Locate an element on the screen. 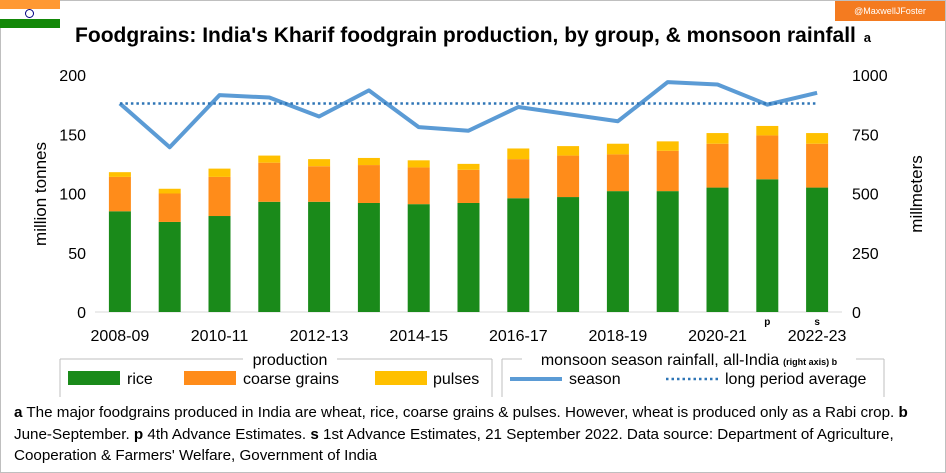  flag-white-band is located at coordinates (30, 14).